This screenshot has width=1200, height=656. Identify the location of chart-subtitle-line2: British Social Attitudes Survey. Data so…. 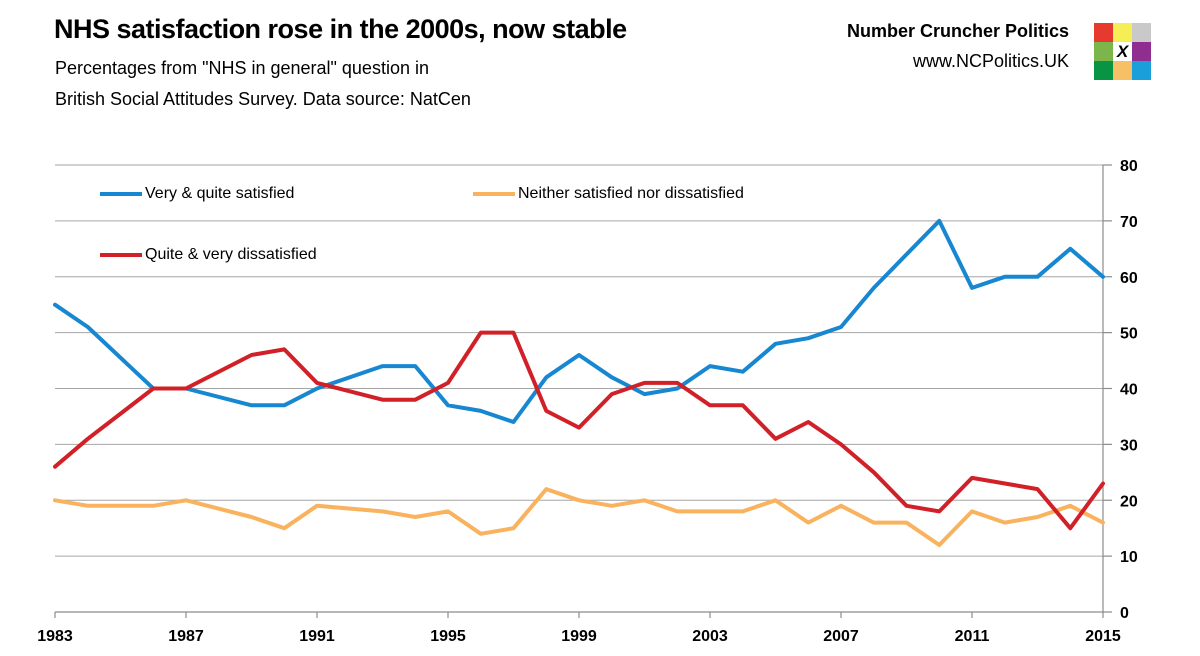
(263, 99).